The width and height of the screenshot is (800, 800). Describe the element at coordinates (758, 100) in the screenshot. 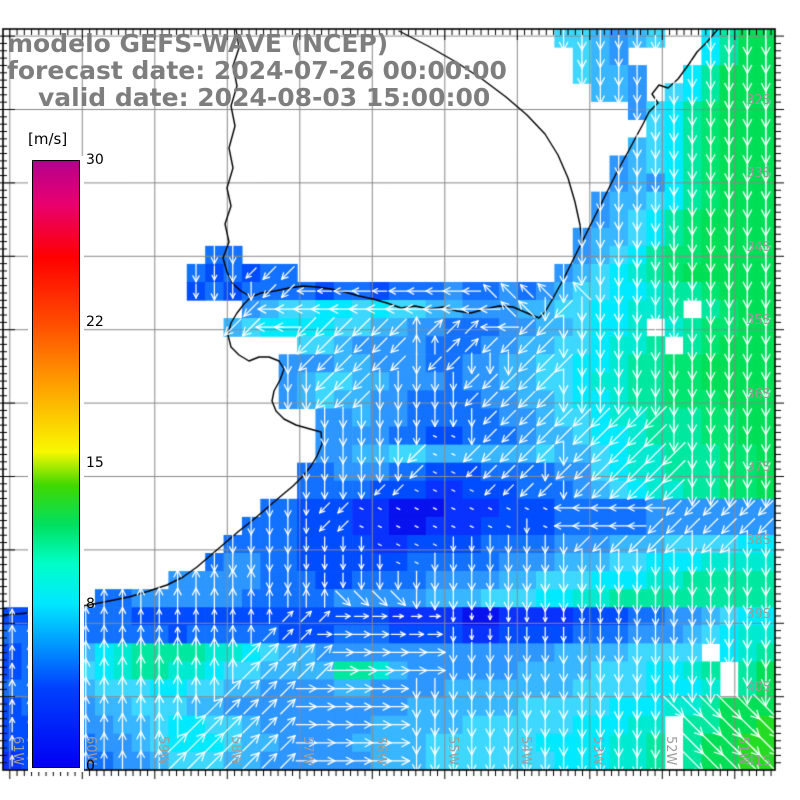

I see `latitude-label: 32S` at that location.